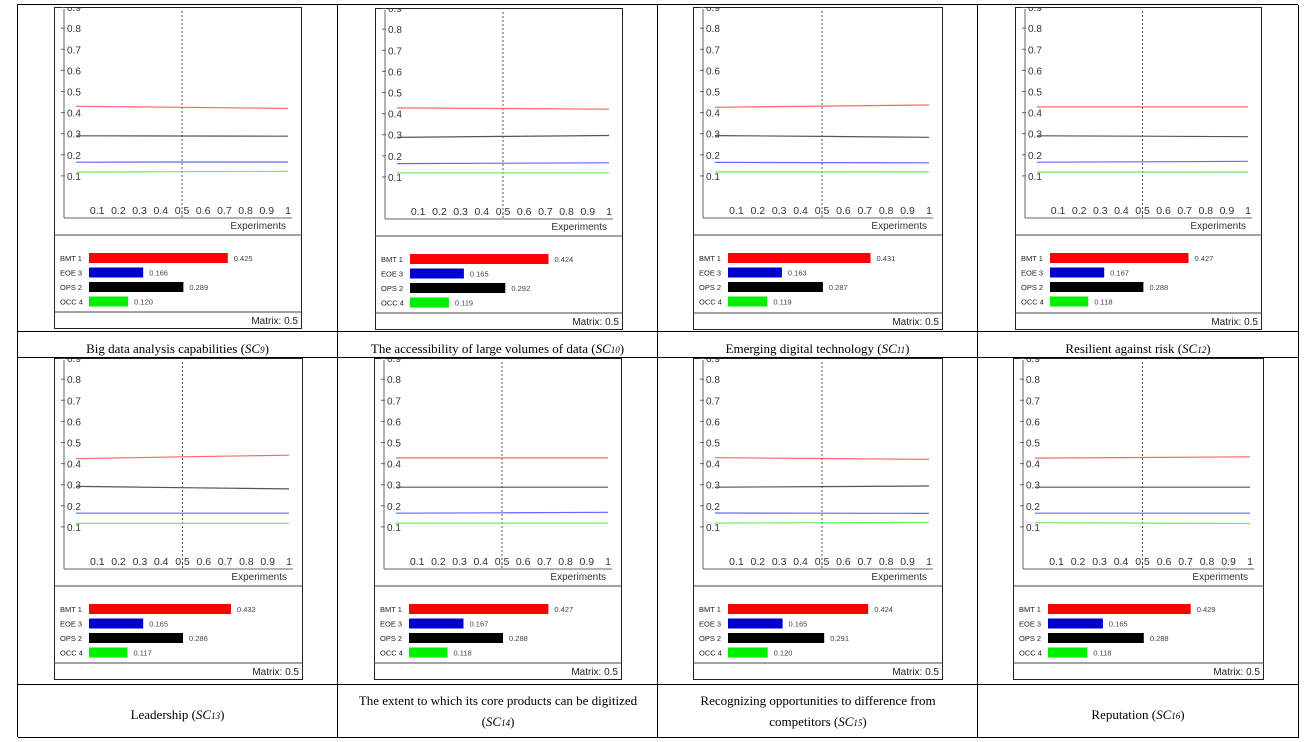 The height and width of the screenshot is (742, 1307). What do you see at coordinates (1163, 211) in the screenshot?
I see `x-tick-label: 0.6` at bounding box center [1163, 211].